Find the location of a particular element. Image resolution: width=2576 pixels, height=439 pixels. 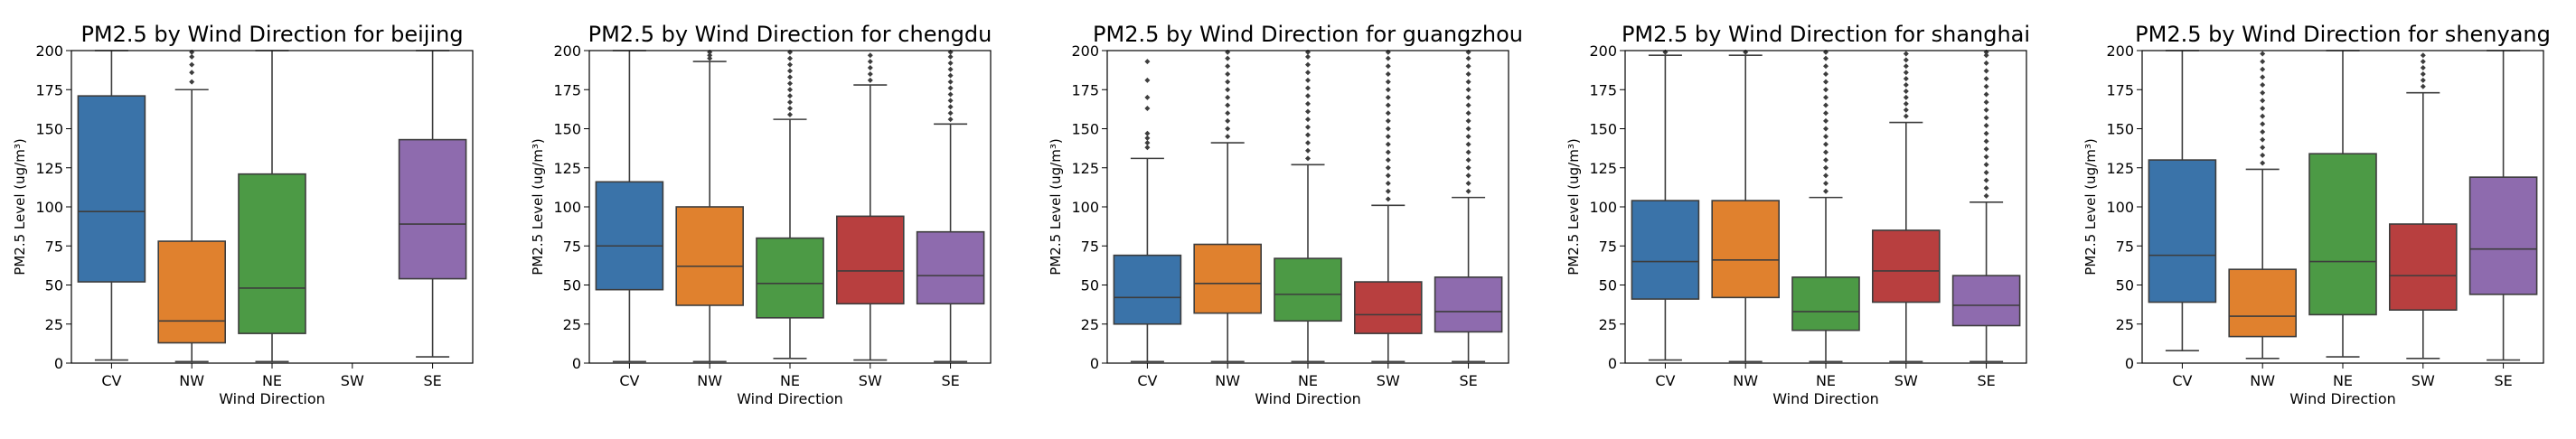

x-tick-label: CV is located at coordinates (111, 380).